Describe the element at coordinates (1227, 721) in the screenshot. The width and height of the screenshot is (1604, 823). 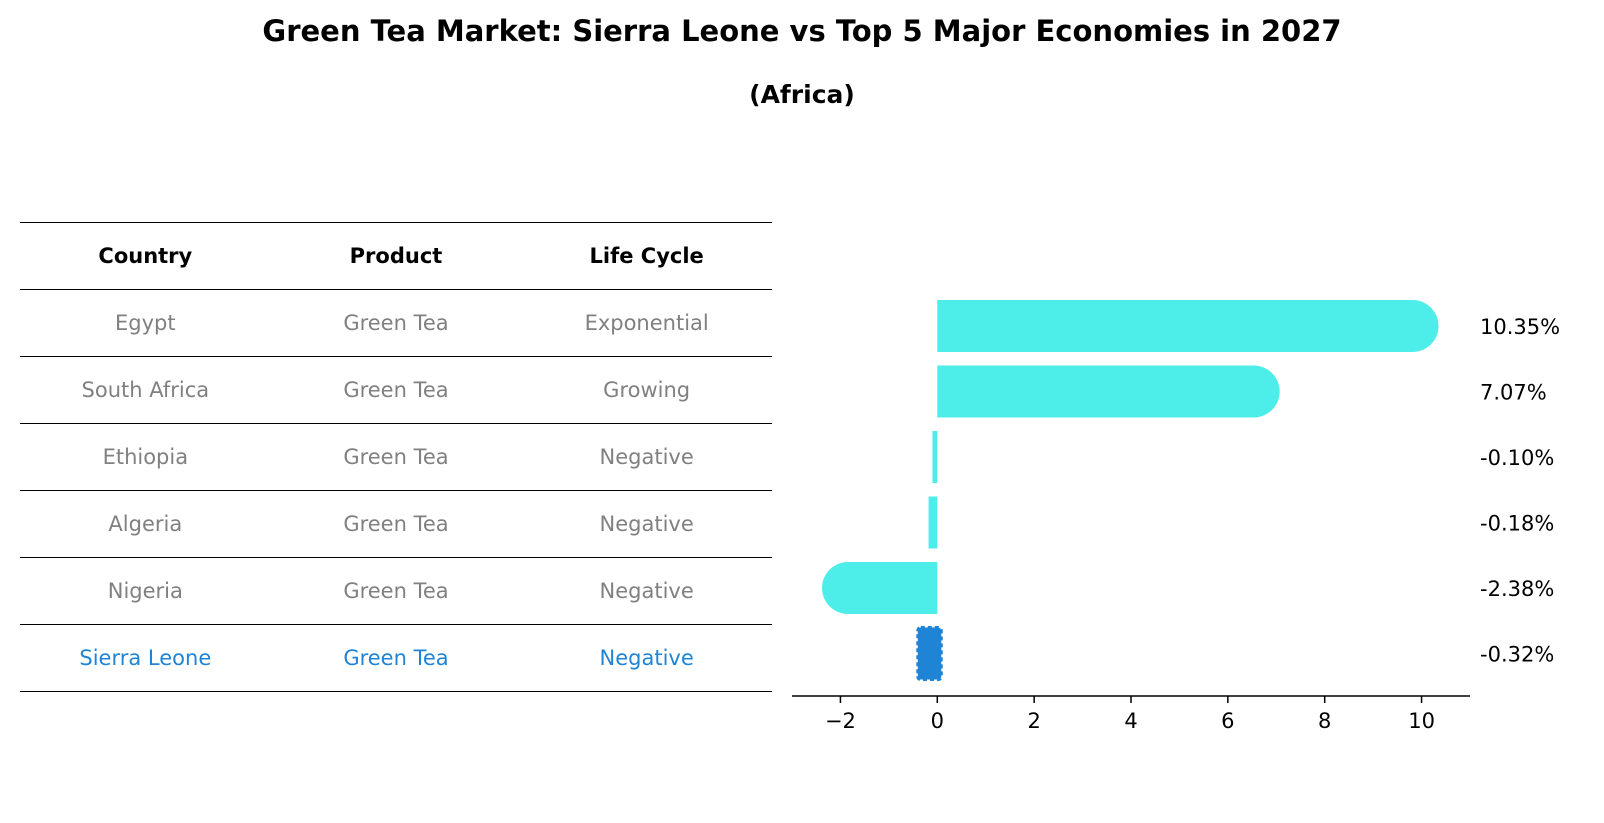
I see `x-tick-label: 6` at that location.